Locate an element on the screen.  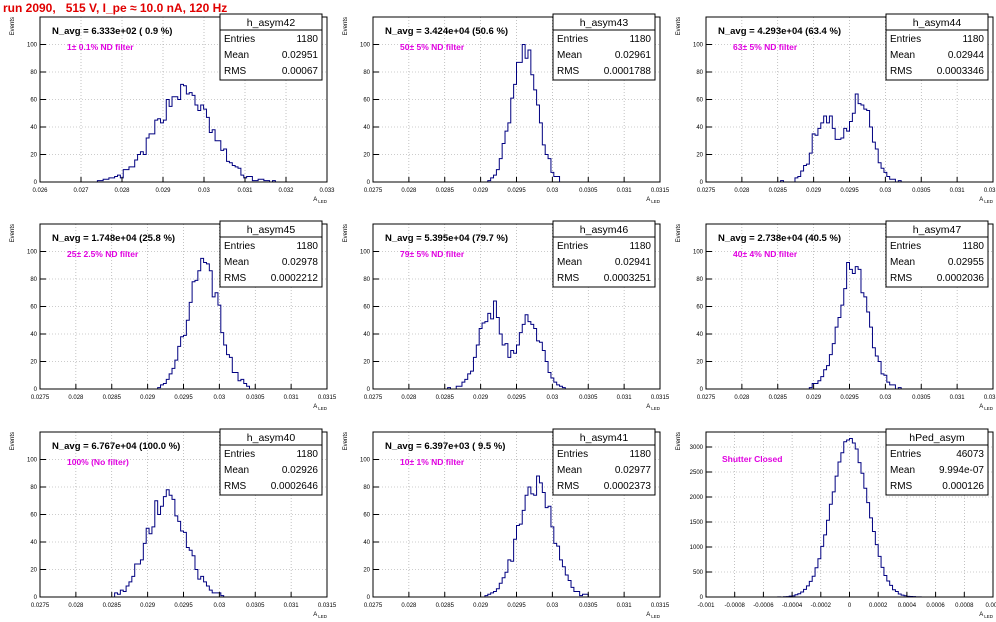
stats-value-rms: 0.0002373 is located at coordinates (628, 486).